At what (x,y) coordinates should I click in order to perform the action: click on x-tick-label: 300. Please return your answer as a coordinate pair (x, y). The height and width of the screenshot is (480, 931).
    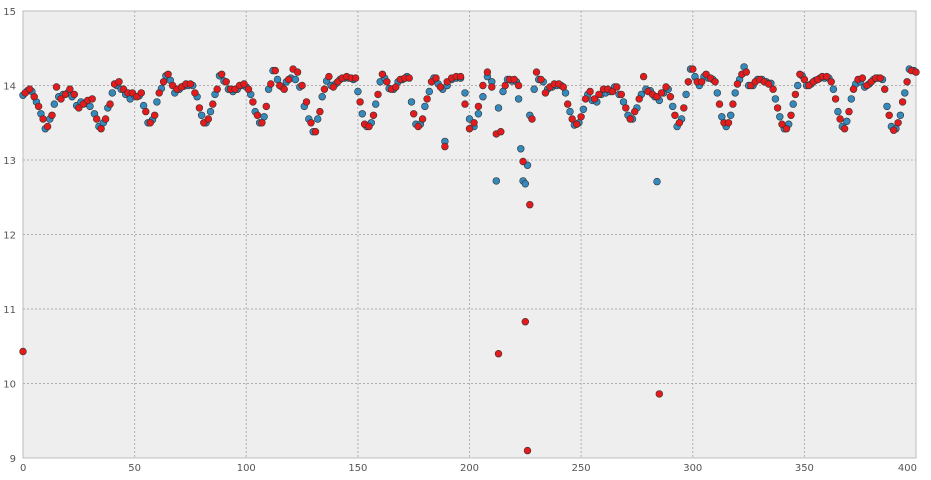
    Looking at the image, I should click on (692, 468).